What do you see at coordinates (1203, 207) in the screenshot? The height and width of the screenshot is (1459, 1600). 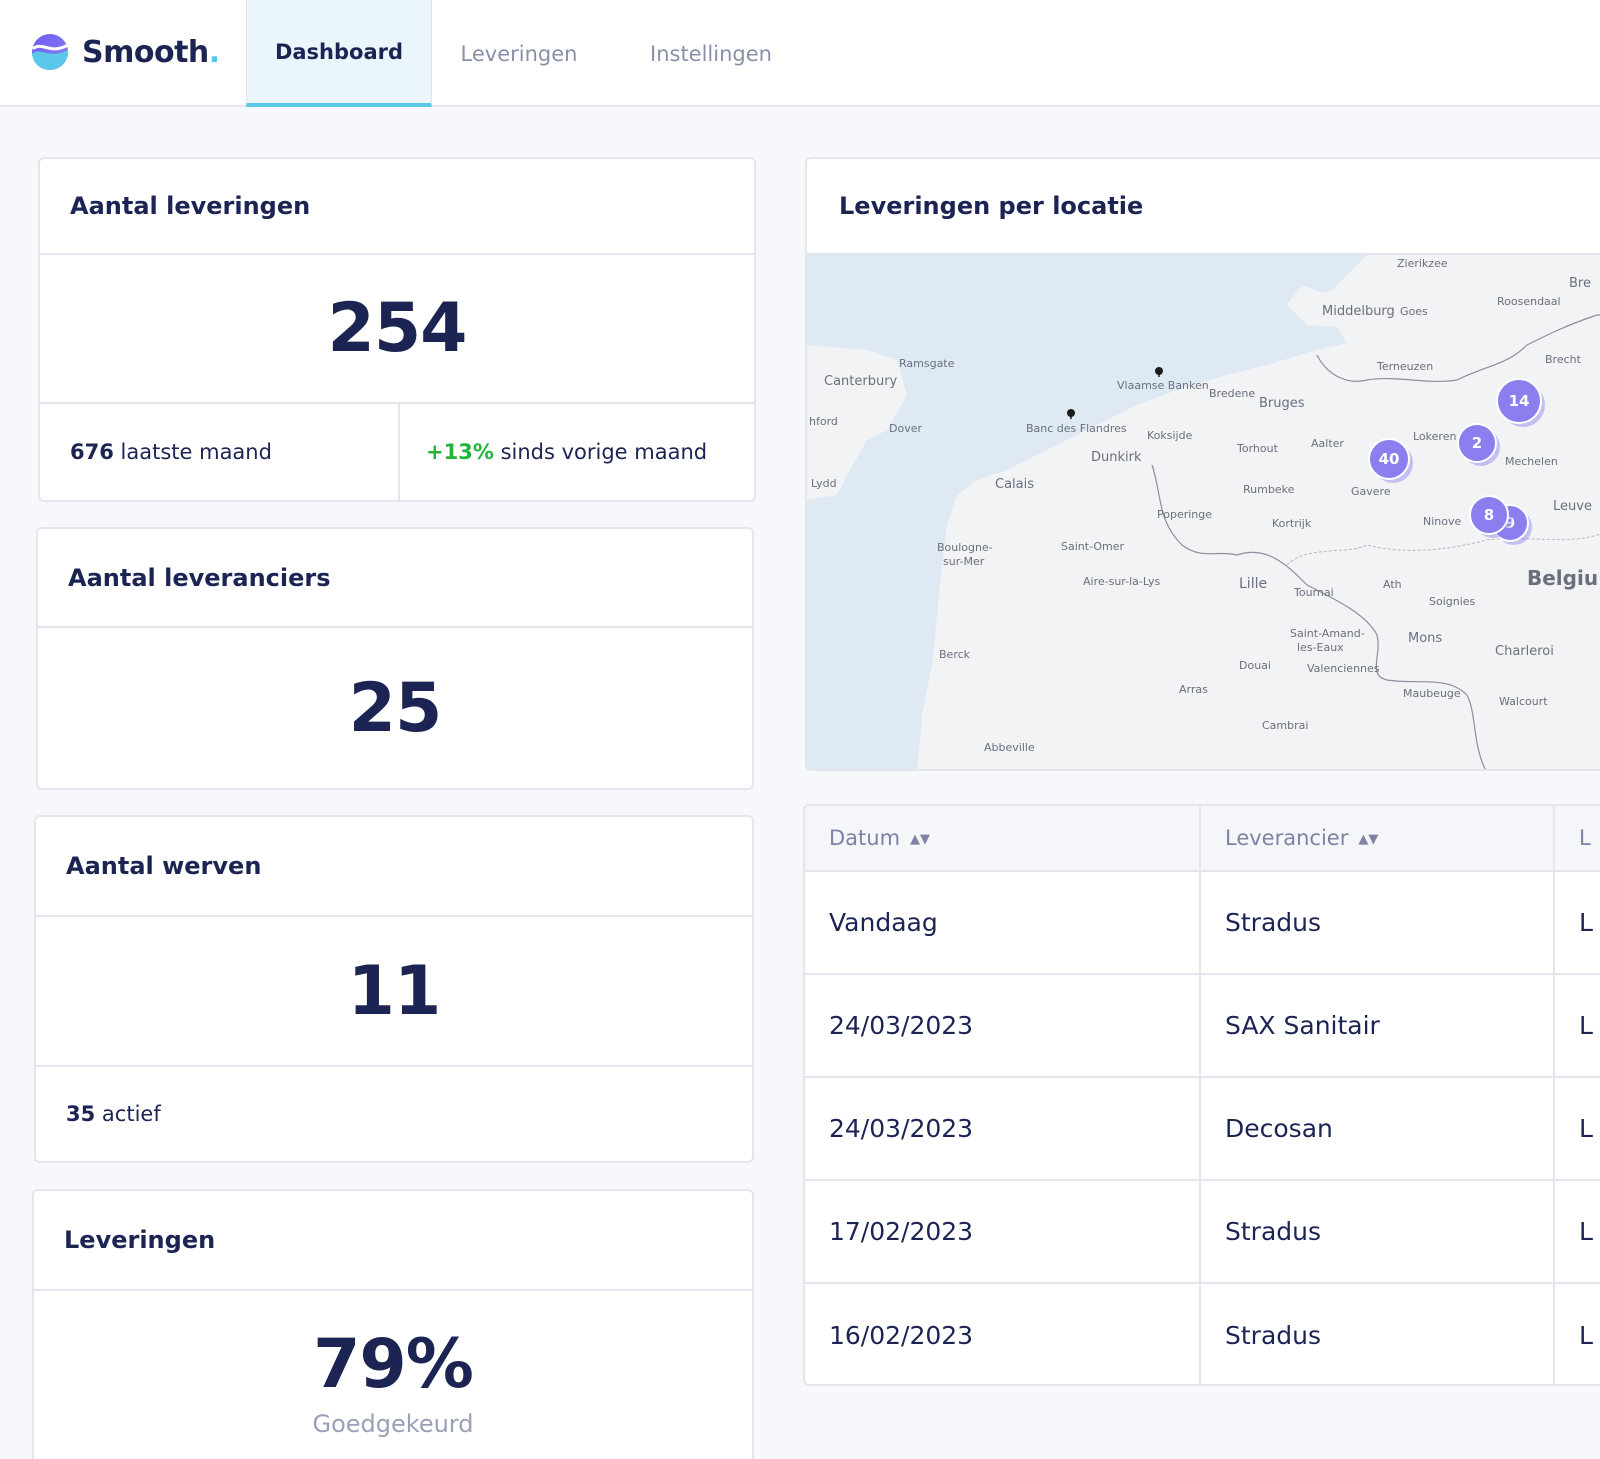 I see `card-title: Leveringen per locatie` at bounding box center [1203, 207].